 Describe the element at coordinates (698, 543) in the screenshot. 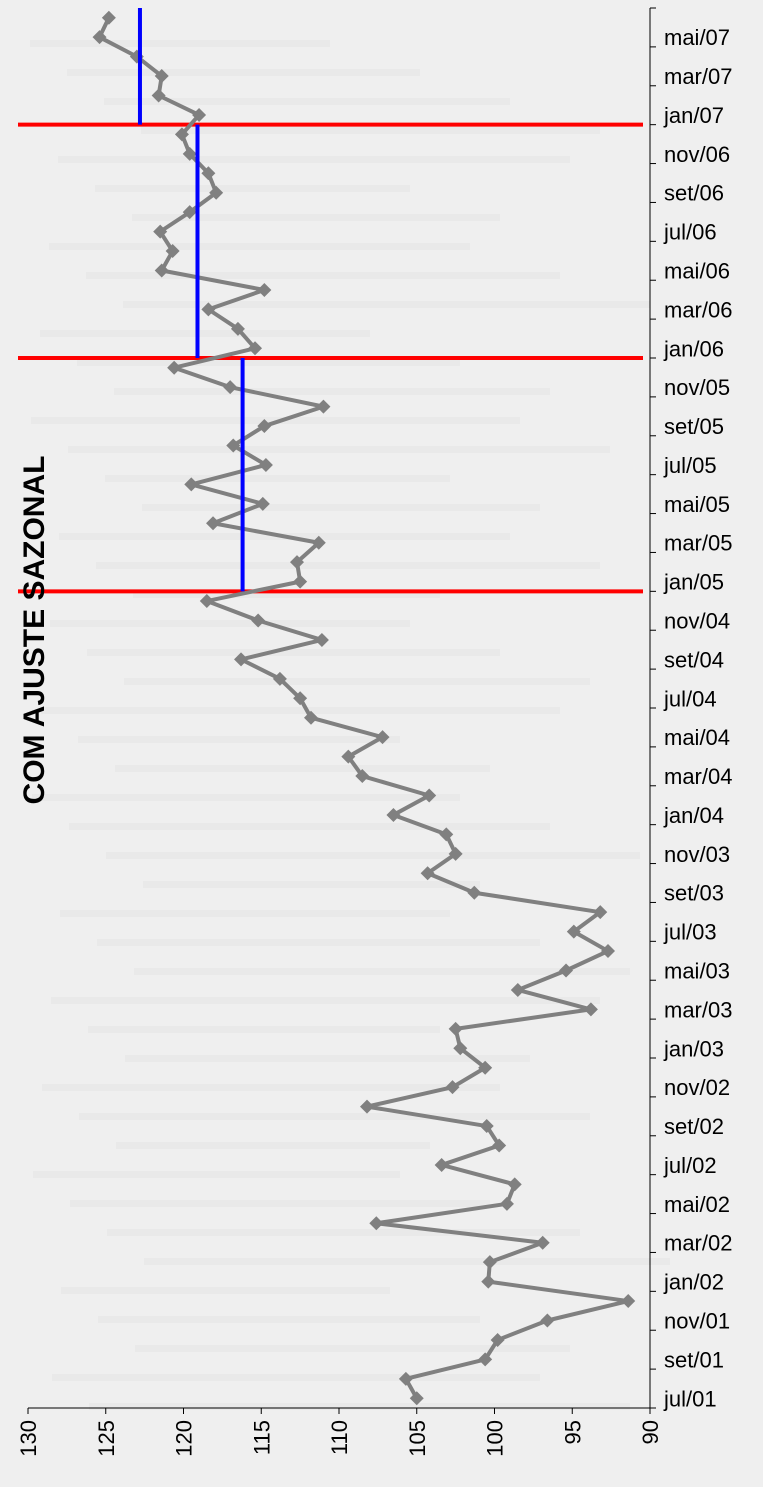

I see `category-tick-label: mar/05` at that location.